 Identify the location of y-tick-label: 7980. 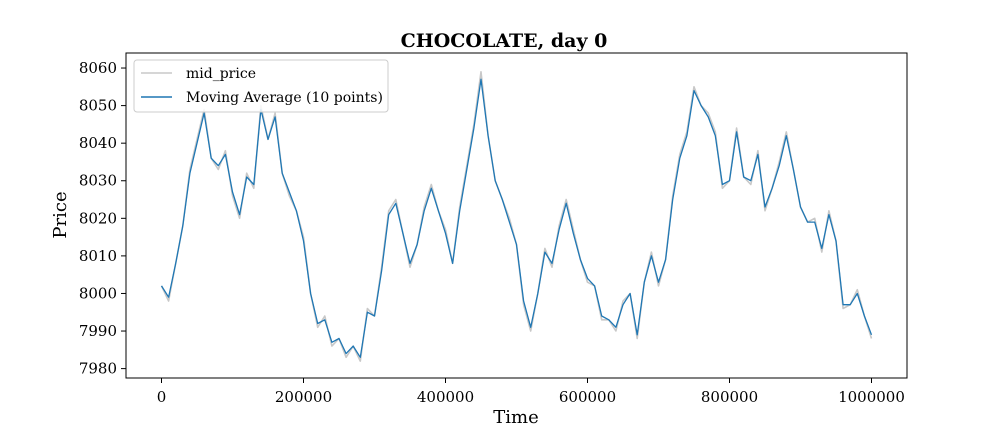
(98, 369).